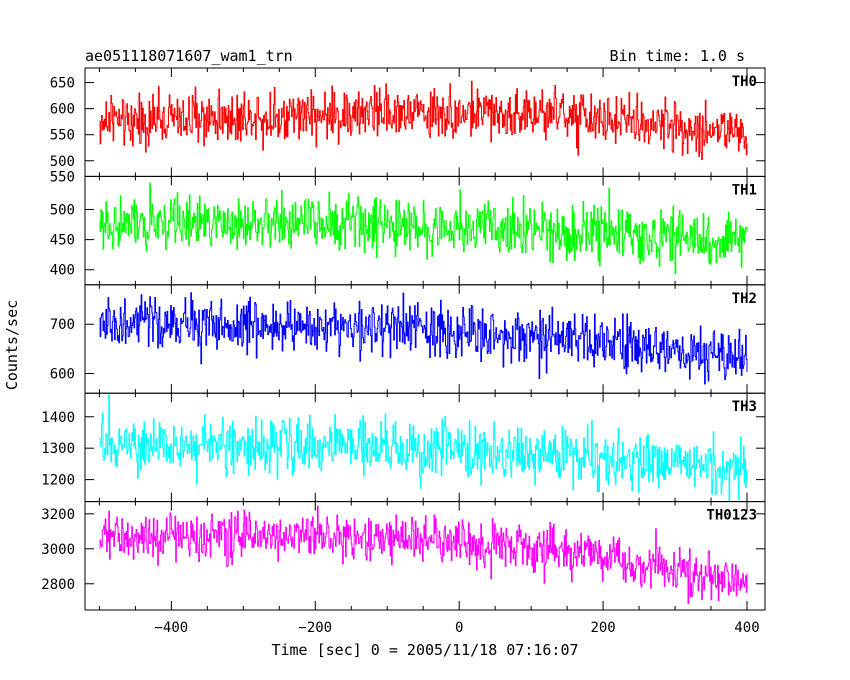 Image resolution: width=850 pixels, height=680 pixels. Describe the element at coordinates (459, 628) in the screenshot. I see `x-tick-label: 0` at that location.